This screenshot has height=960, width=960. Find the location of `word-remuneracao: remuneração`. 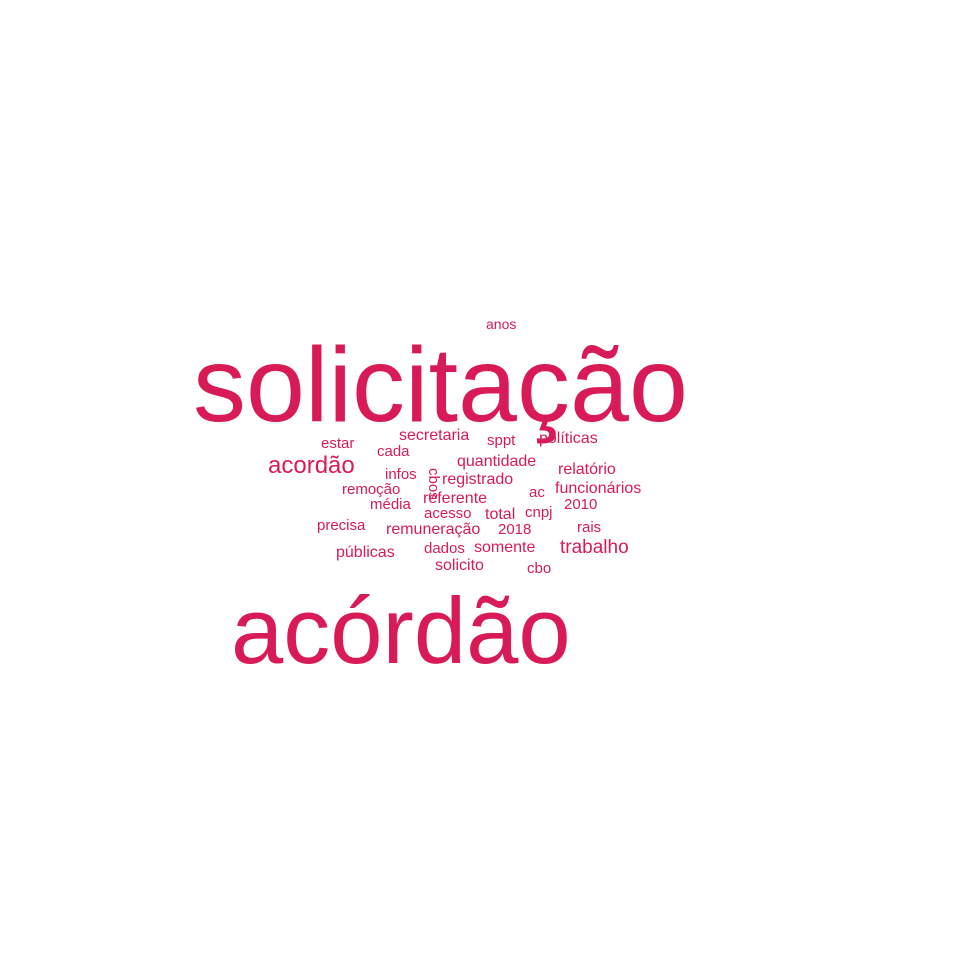

word-remuneracao: remuneração is located at coordinates (433, 529).